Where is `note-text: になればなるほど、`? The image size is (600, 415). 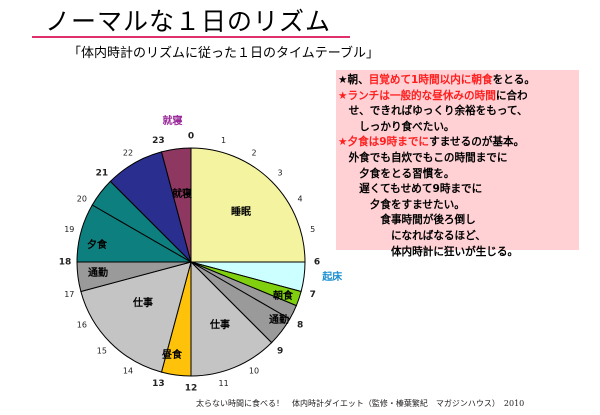 note-text: になればなるほど、 is located at coordinates (412, 235).